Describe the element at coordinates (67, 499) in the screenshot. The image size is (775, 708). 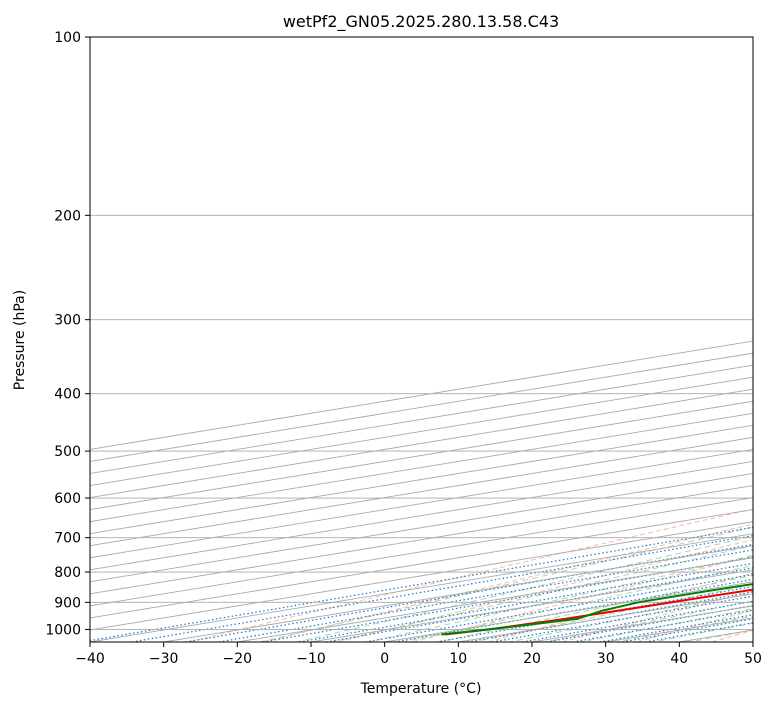
I see `y-tick-label: 600` at that location.